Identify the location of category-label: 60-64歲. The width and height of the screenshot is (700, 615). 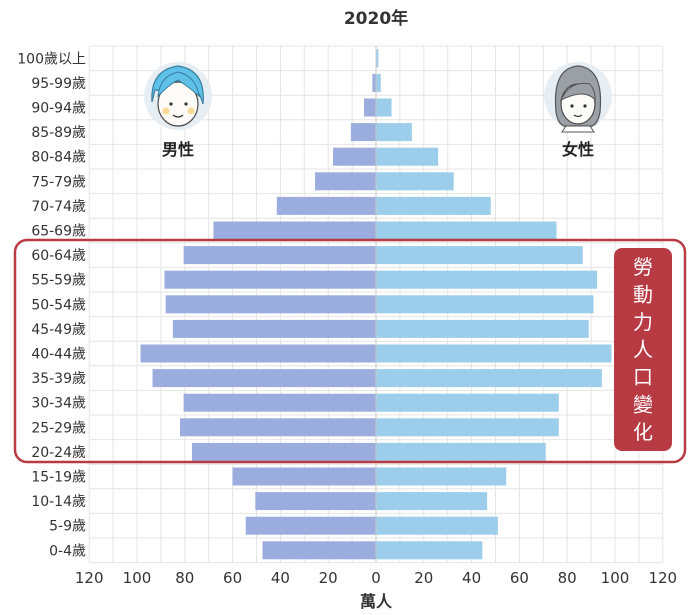
(58, 256).